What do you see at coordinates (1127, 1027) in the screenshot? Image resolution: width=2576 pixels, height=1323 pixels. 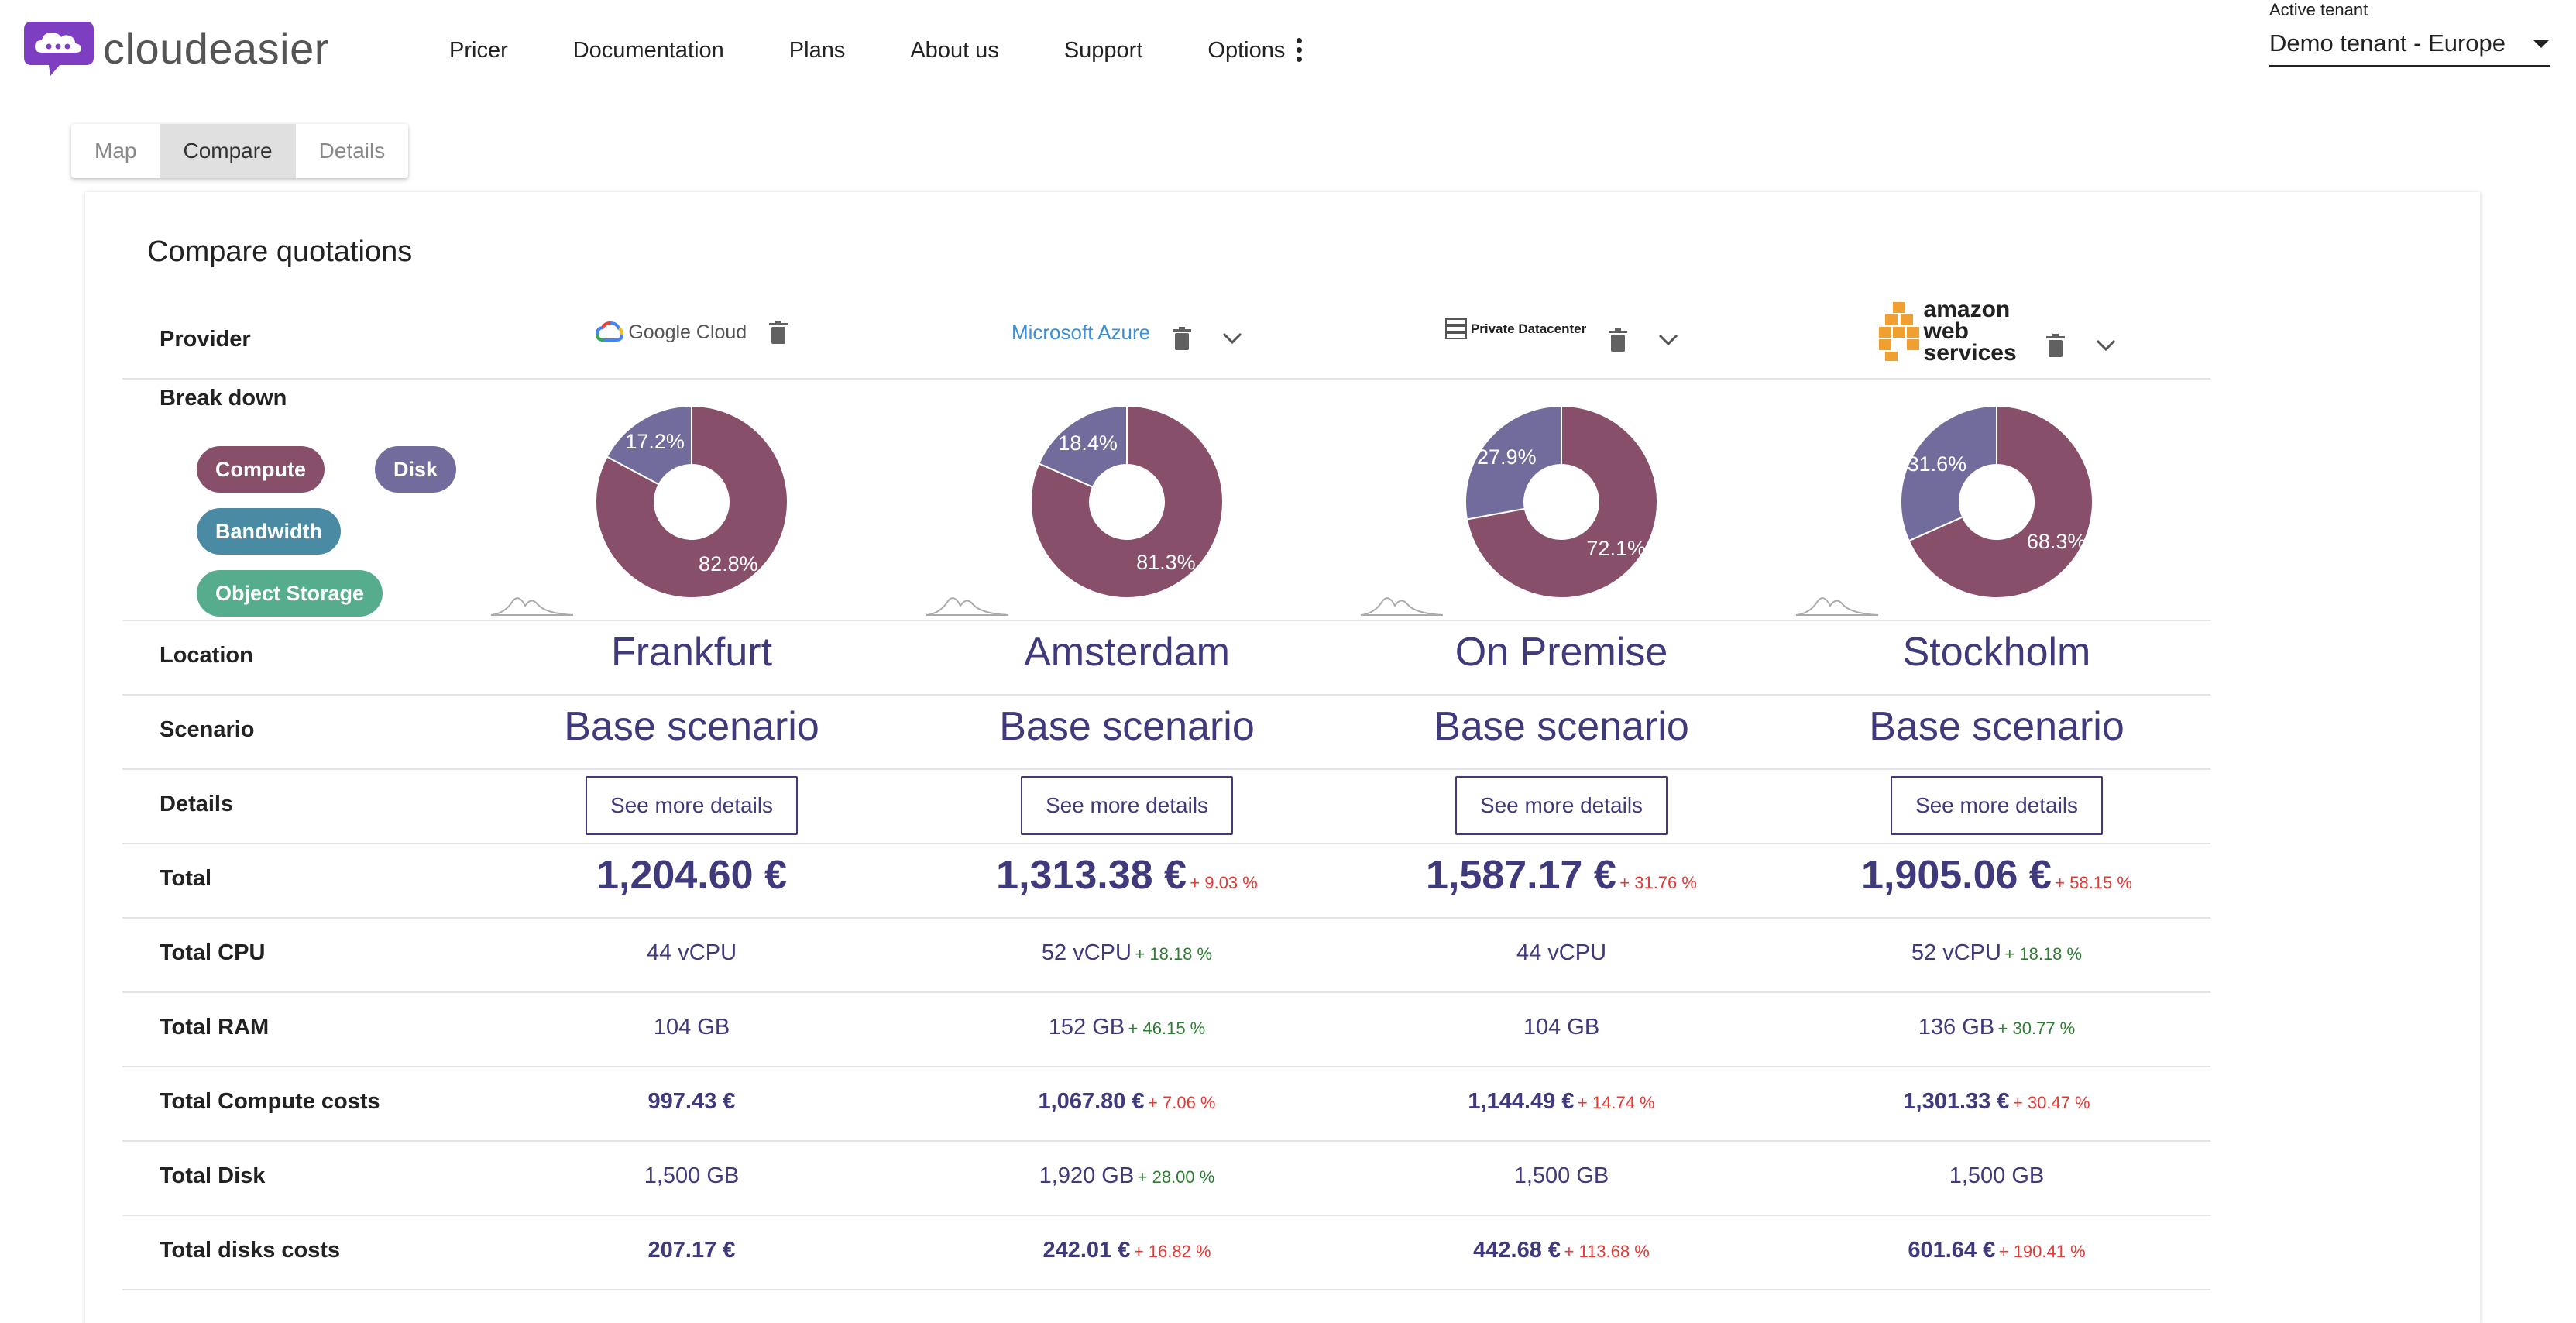 I see `ram-cell: 152 GB + 46.15 %` at bounding box center [1127, 1027].